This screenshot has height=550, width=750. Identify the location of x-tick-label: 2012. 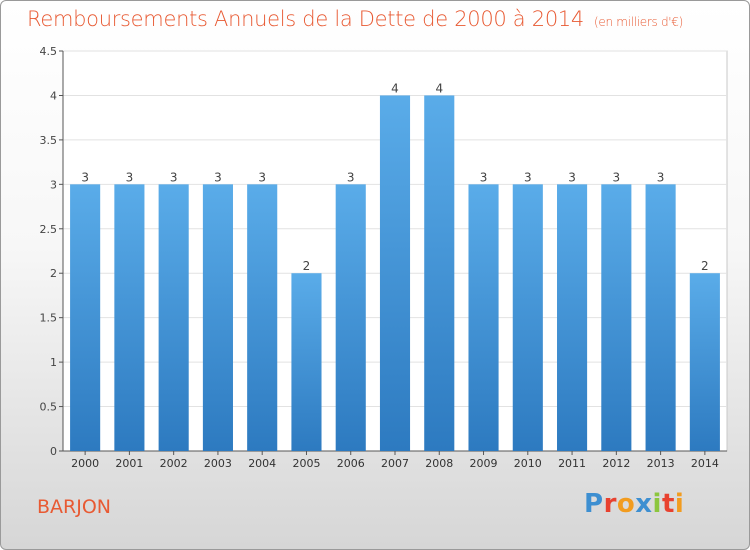
(616, 463).